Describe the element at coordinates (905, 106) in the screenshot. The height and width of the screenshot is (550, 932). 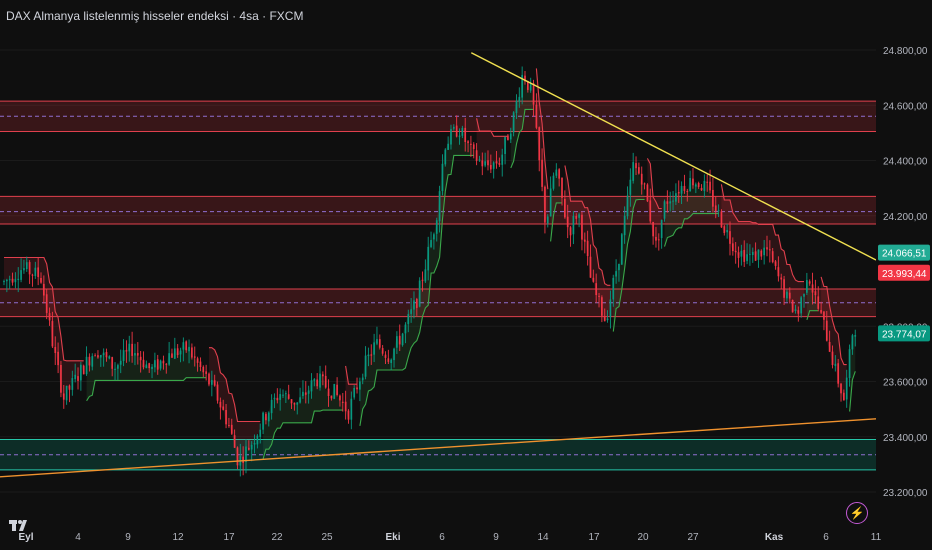
I see `y-tick-label: 24.600,00` at that location.